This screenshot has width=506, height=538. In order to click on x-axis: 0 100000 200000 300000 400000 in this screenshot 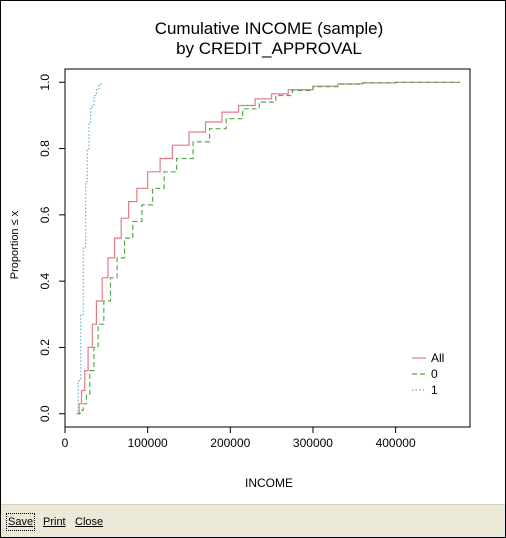, I will do `click(239, 438)`.